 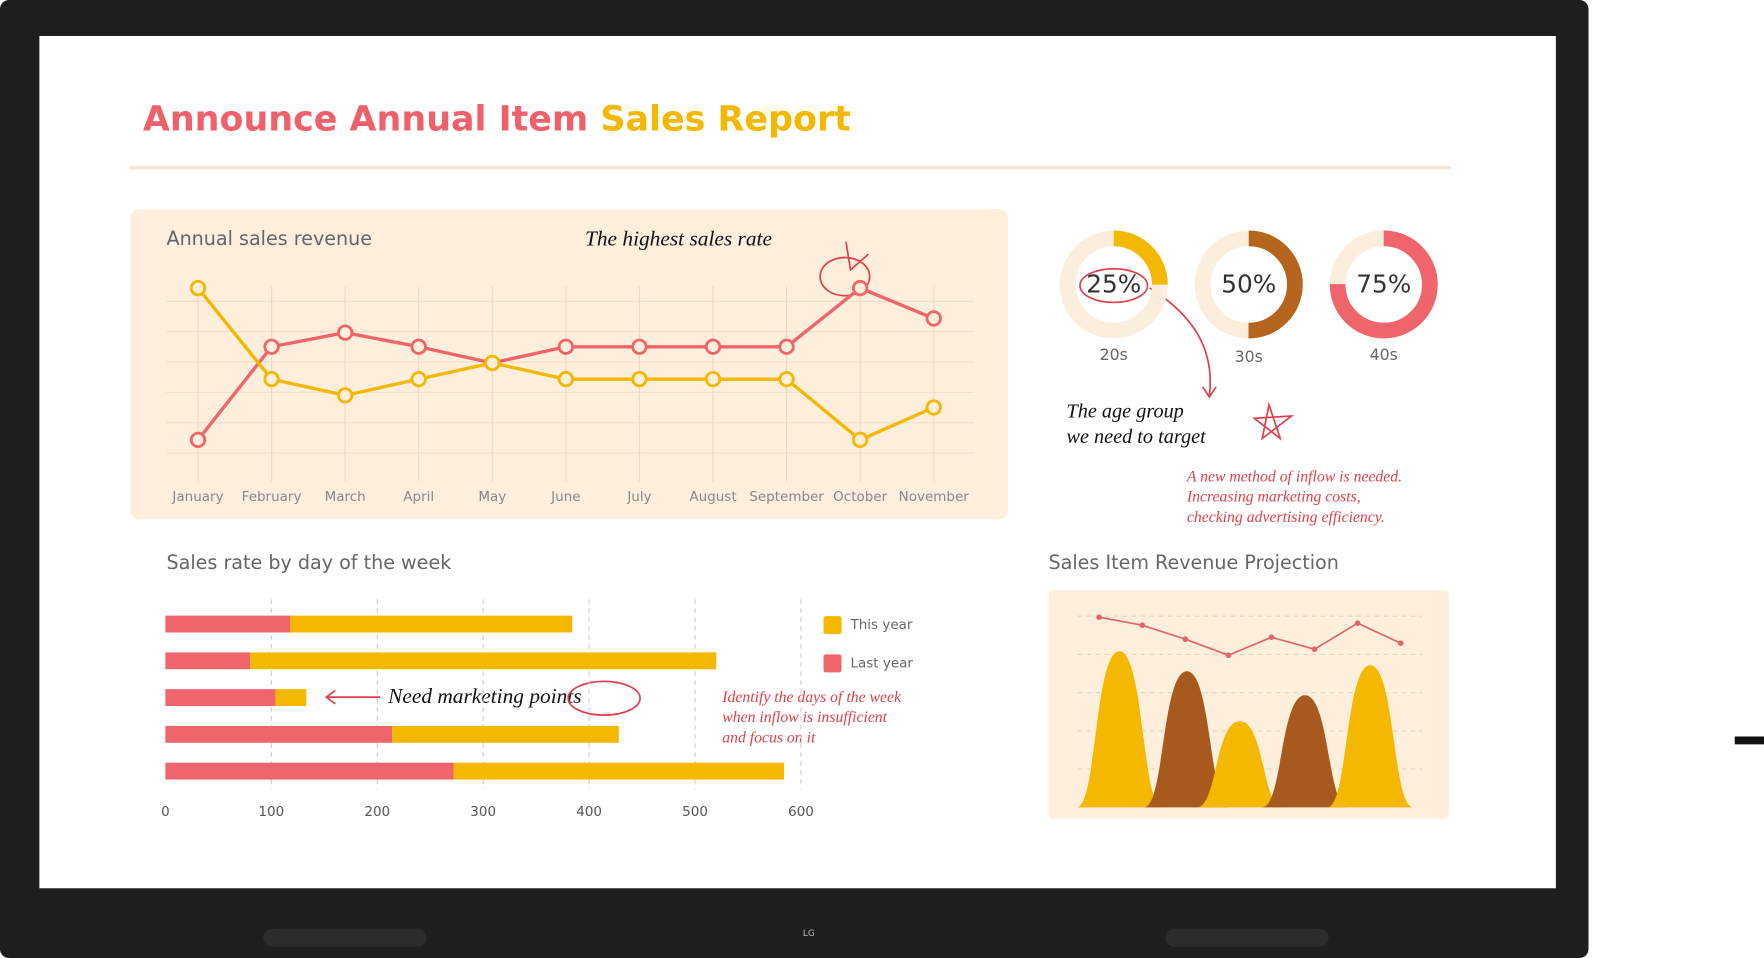 What do you see at coordinates (695, 812) in the screenshot?
I see `x-tick-label: 500` at bounding box center [695, 812].